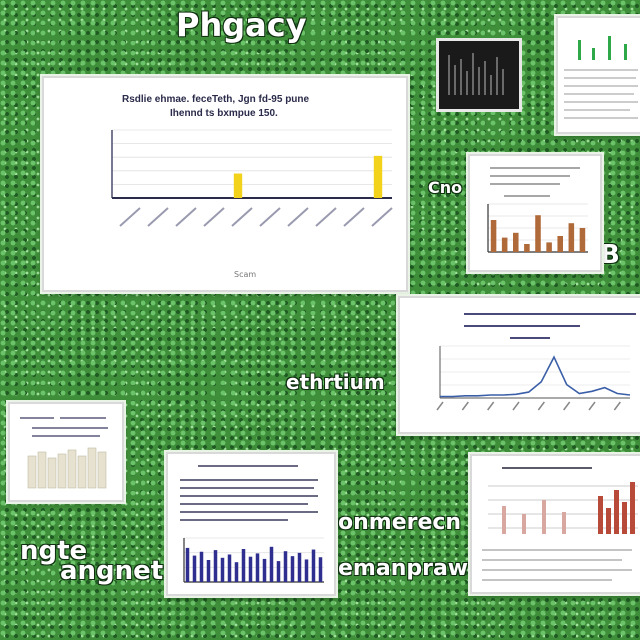 This screenshot has width=640, height=640. I want to click on bar-m, so click(271, 564).